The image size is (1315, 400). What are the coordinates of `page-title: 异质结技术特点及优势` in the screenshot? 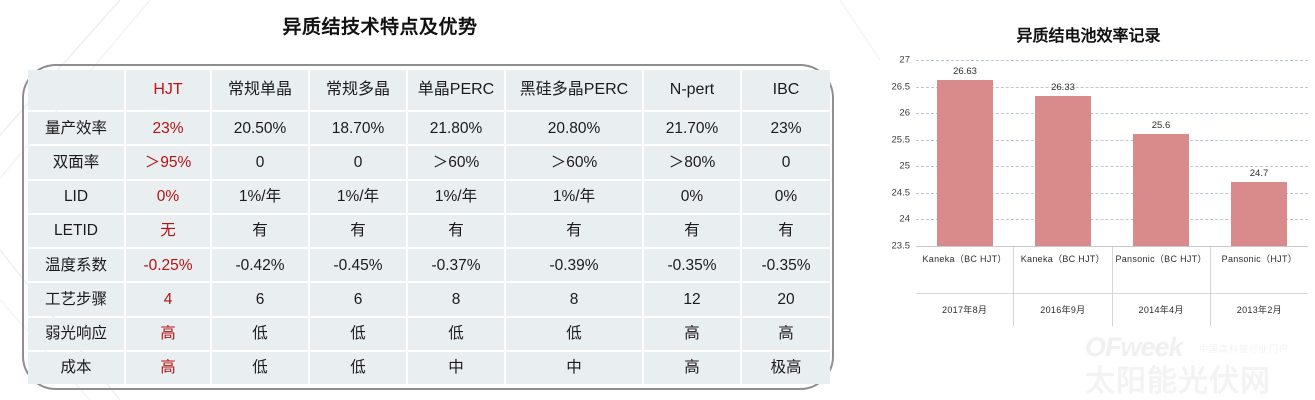 It's located at (380, 27).